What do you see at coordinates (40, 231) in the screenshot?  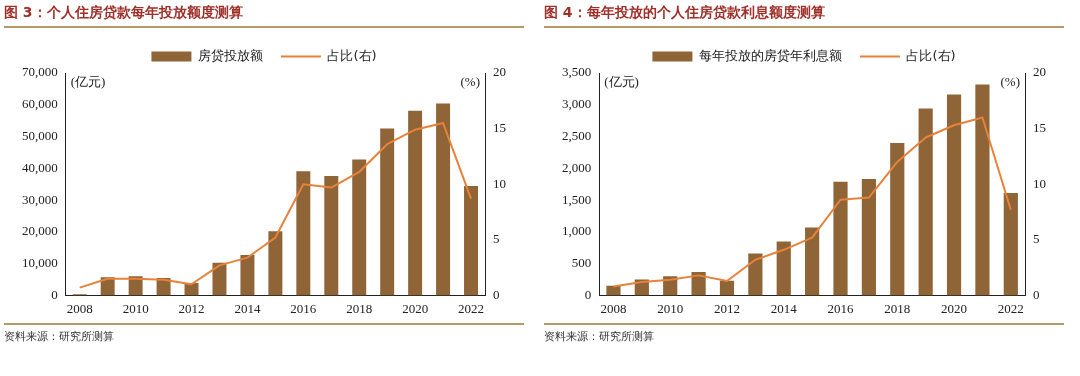 I see `y-tick-label: 20,000` at bounding box center [40, 231].